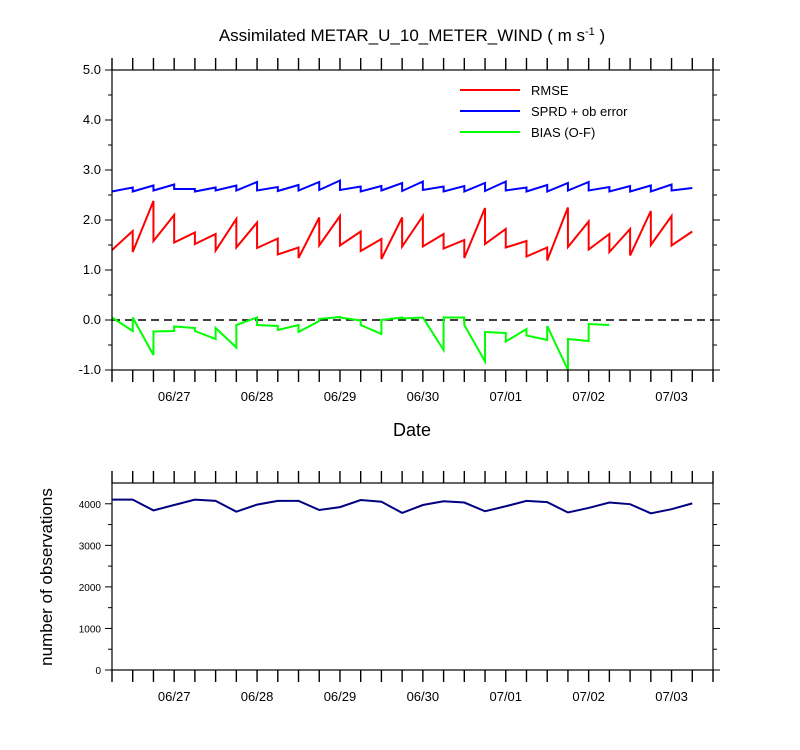  What do you see at coordinates (563, 132) in the screenshot?
I see `legend-label: BIAS (O-F)` at bounding box center [563, 132].